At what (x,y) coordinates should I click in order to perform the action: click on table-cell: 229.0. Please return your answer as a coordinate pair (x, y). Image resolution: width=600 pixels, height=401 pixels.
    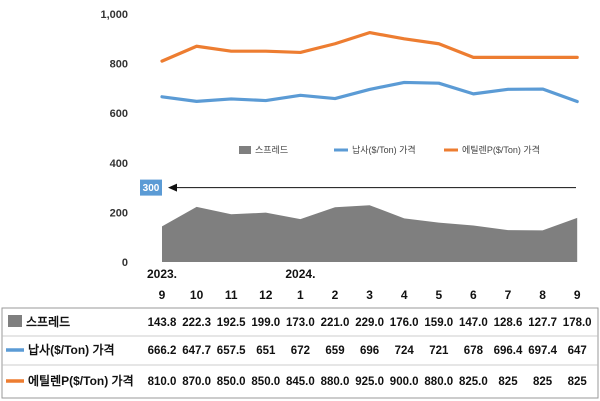
    Looking at the image, I should click on (369, 323).